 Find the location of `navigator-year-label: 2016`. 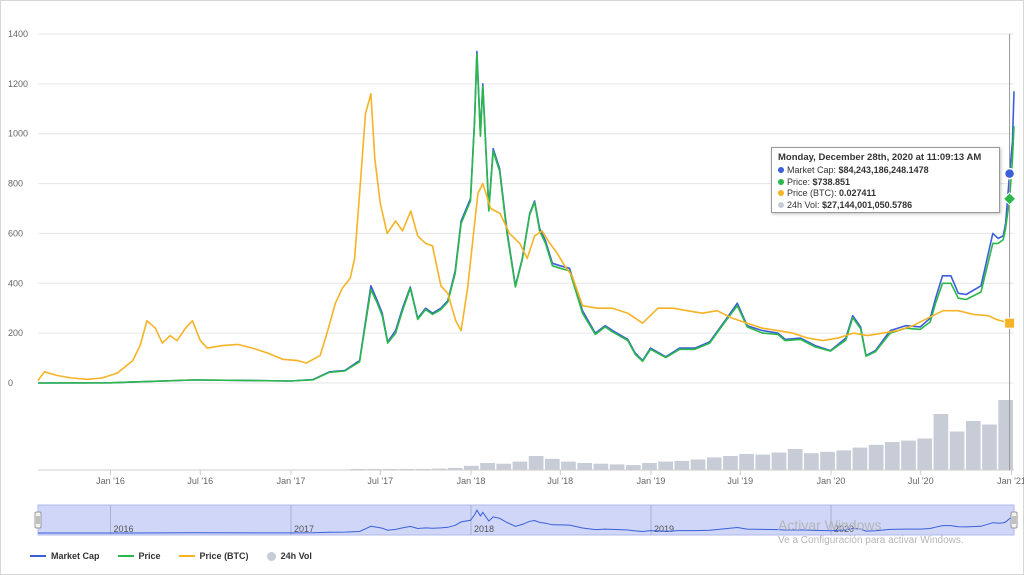

navigator-year-label: 2016 is located at coordinates (123, 529).